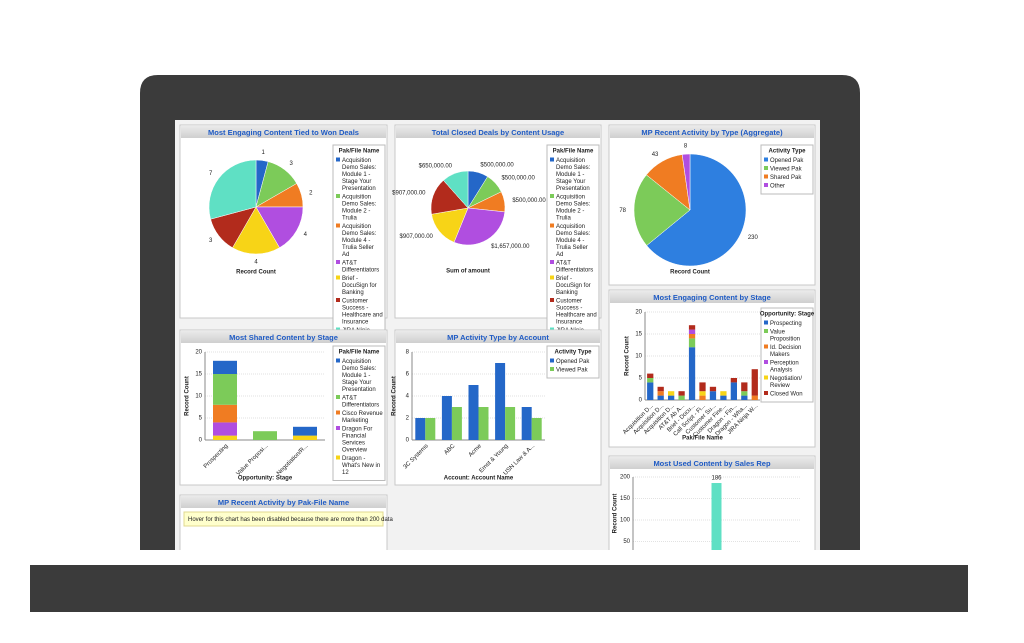 The width and height of the screenshot is (1024, 643). Describe the element at coordinates (498, 132) in the screenshot. I see `panel-title: Total Closed Deals by Content Usage` at that location.